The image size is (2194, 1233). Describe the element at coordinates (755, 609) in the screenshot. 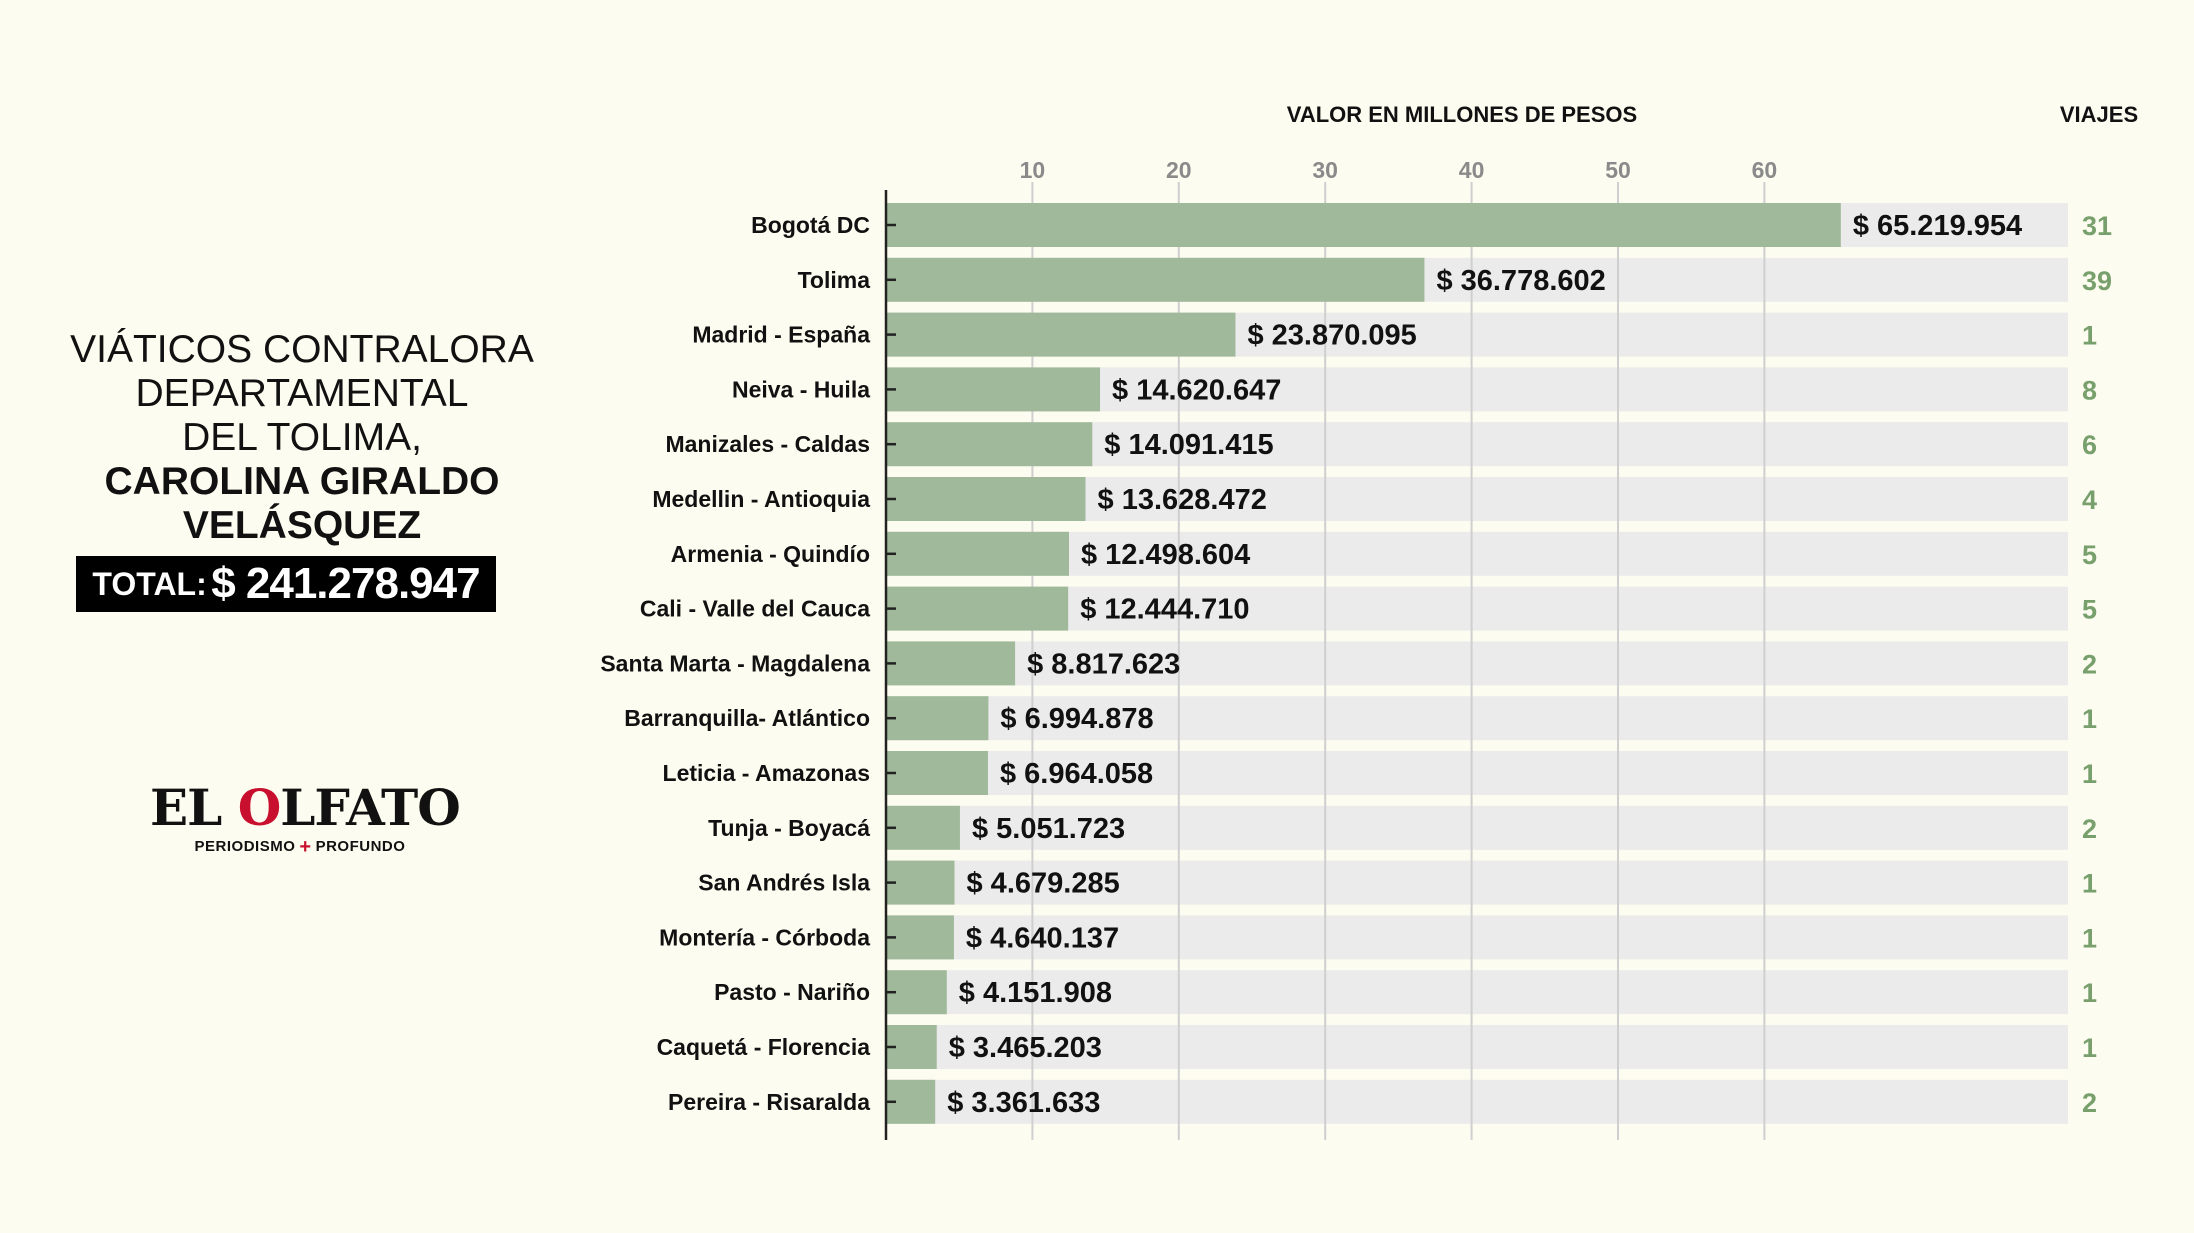

I see `category-label: Cali - Valle del Cauca` at that location.